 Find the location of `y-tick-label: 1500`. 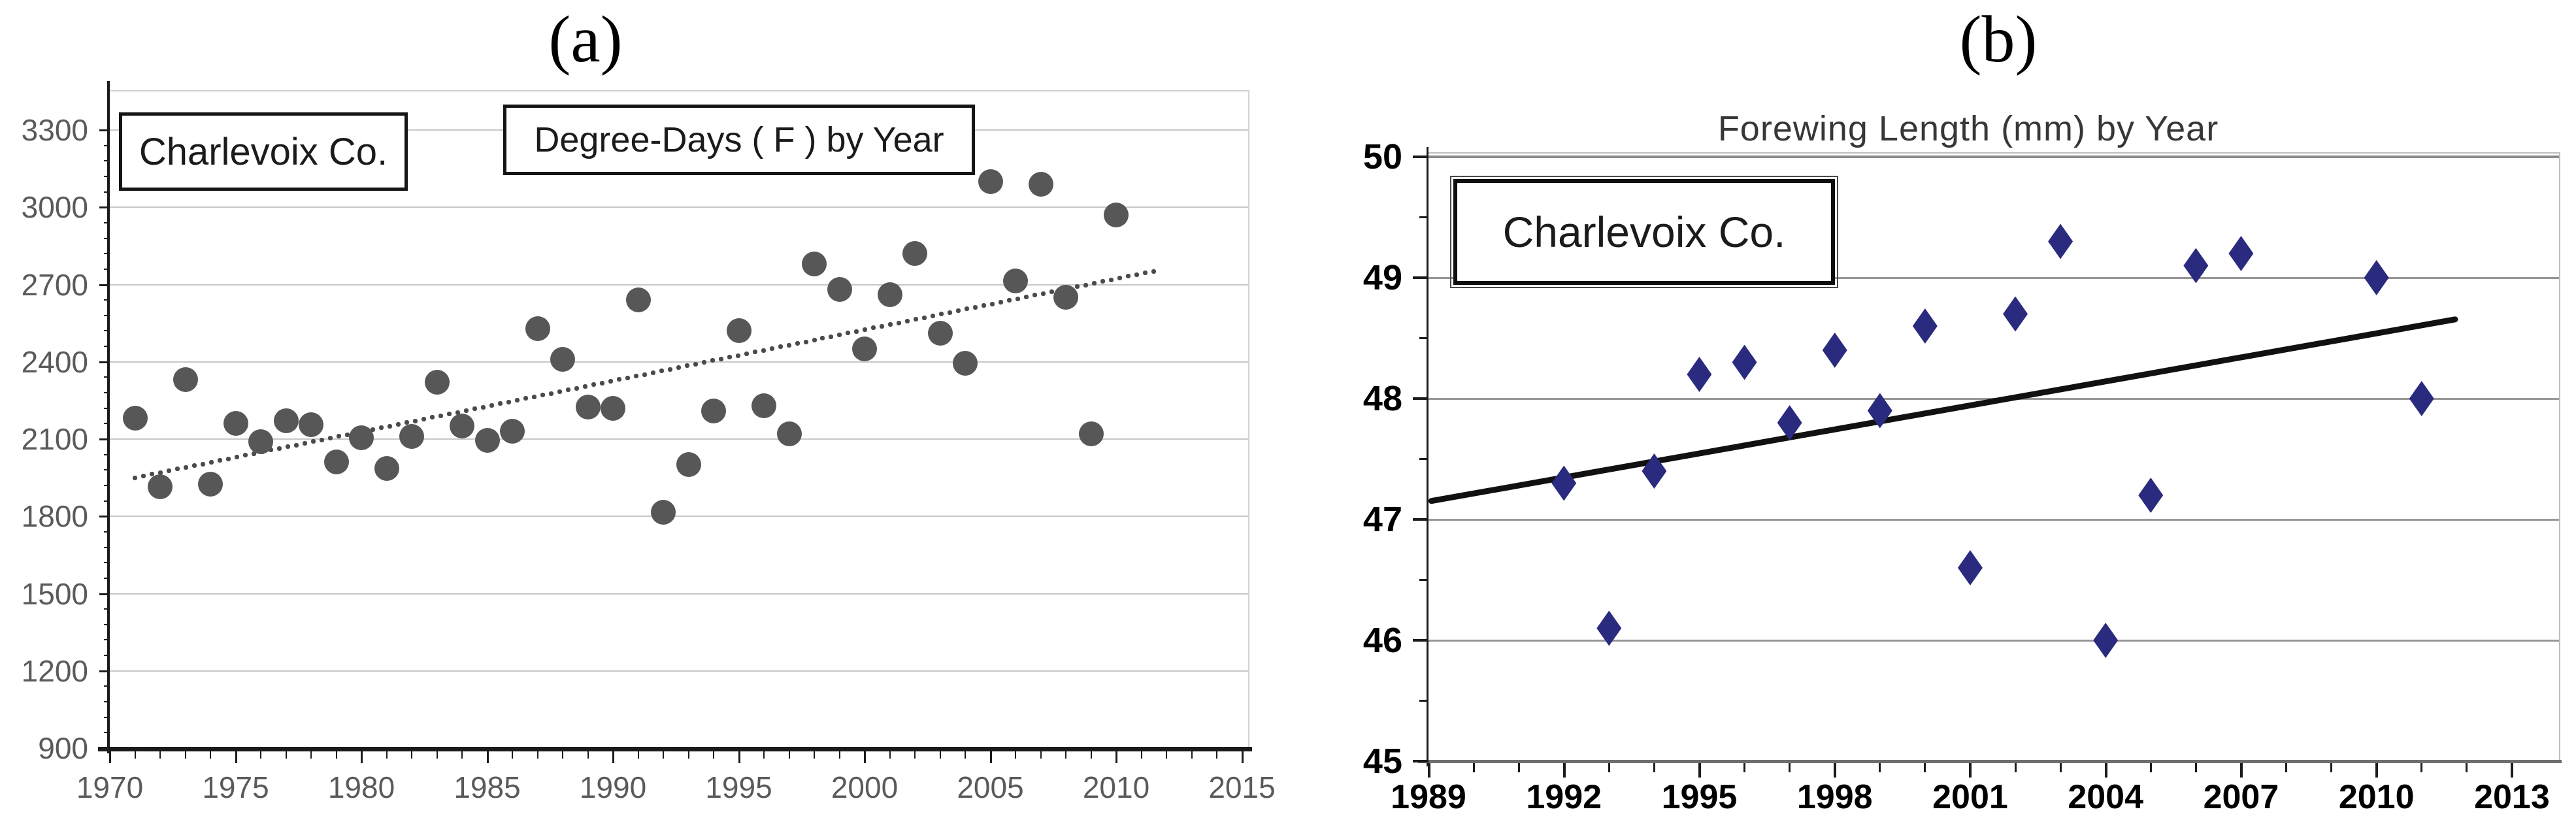

y-tick-label: 1500 is located at coordinates (54, 593).